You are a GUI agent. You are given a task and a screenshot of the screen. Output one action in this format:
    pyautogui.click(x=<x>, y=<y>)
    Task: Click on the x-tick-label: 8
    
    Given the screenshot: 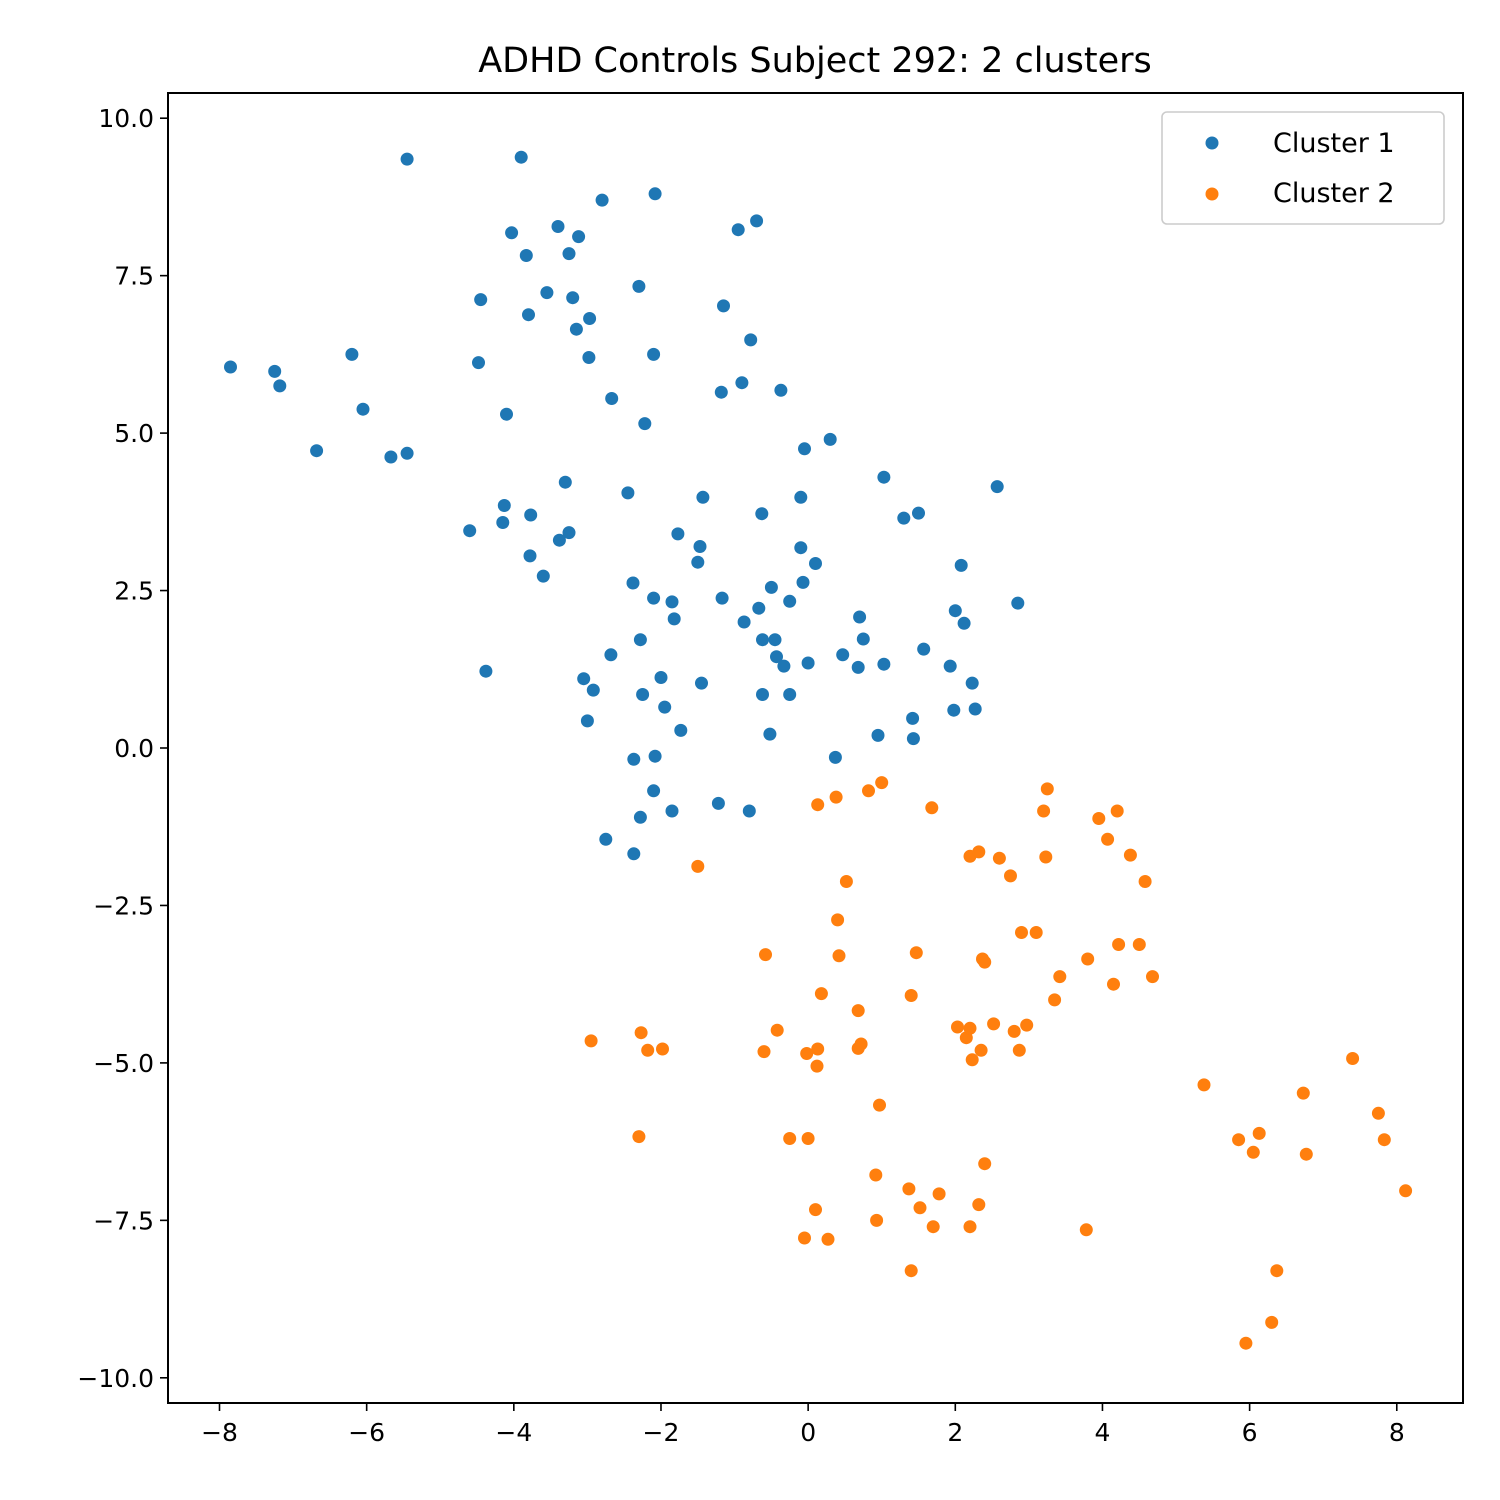 What is the action you would take?
    pyautogui.click(x=1397, y=1432)
    